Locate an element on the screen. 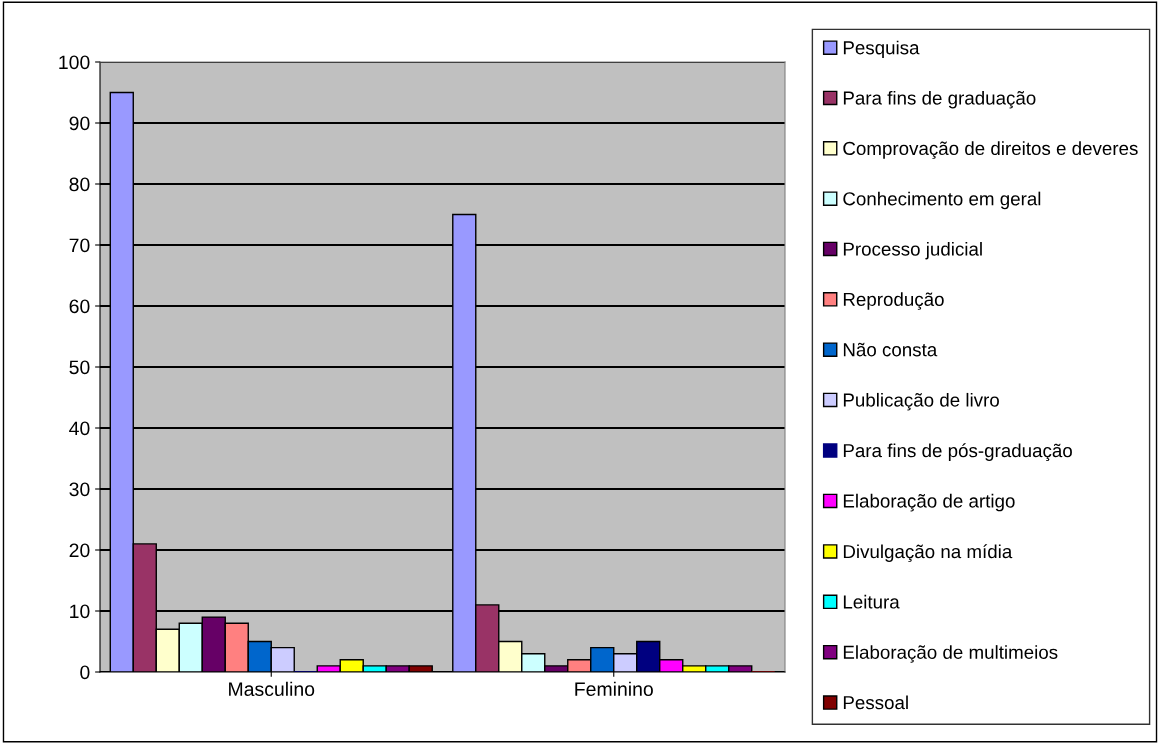  legend-label: Elaboração de multimeios is located at coordinates (950, 654).